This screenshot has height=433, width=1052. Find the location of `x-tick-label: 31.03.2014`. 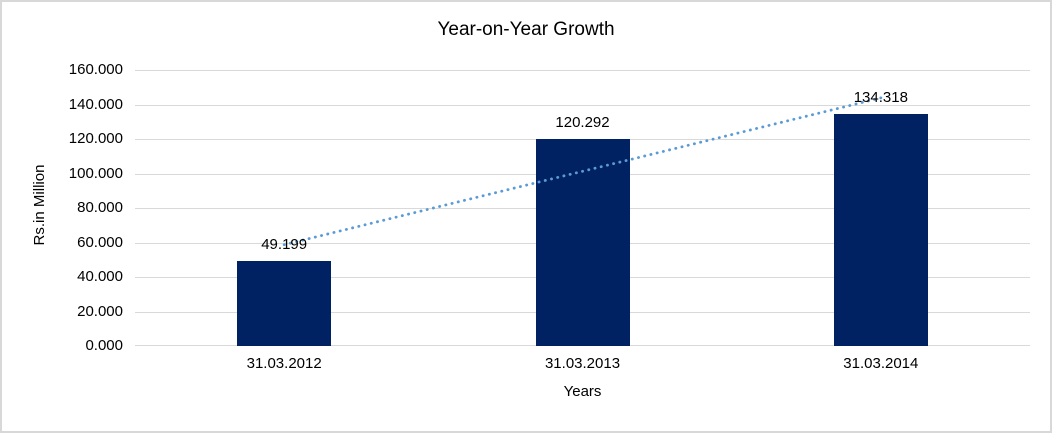

x-tick-label: 31.03.2014 is located at coordinates (881, 363).